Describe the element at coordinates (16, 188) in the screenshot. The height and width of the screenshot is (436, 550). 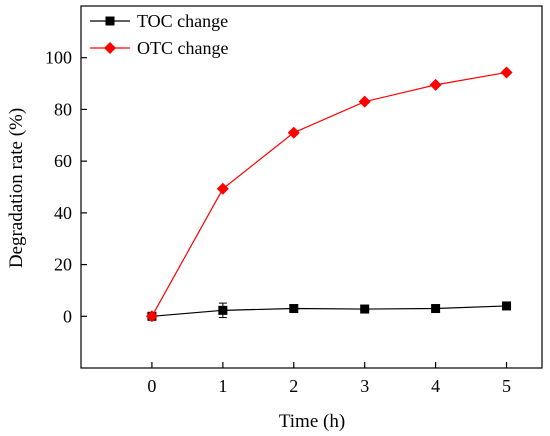
I see `y-axis-title: Degradation rate (%)` at that location.